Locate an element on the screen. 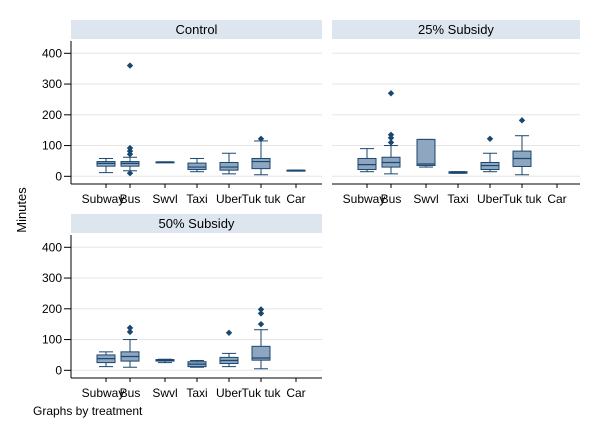  panel-title: Control is located at coordinates (197, 29).